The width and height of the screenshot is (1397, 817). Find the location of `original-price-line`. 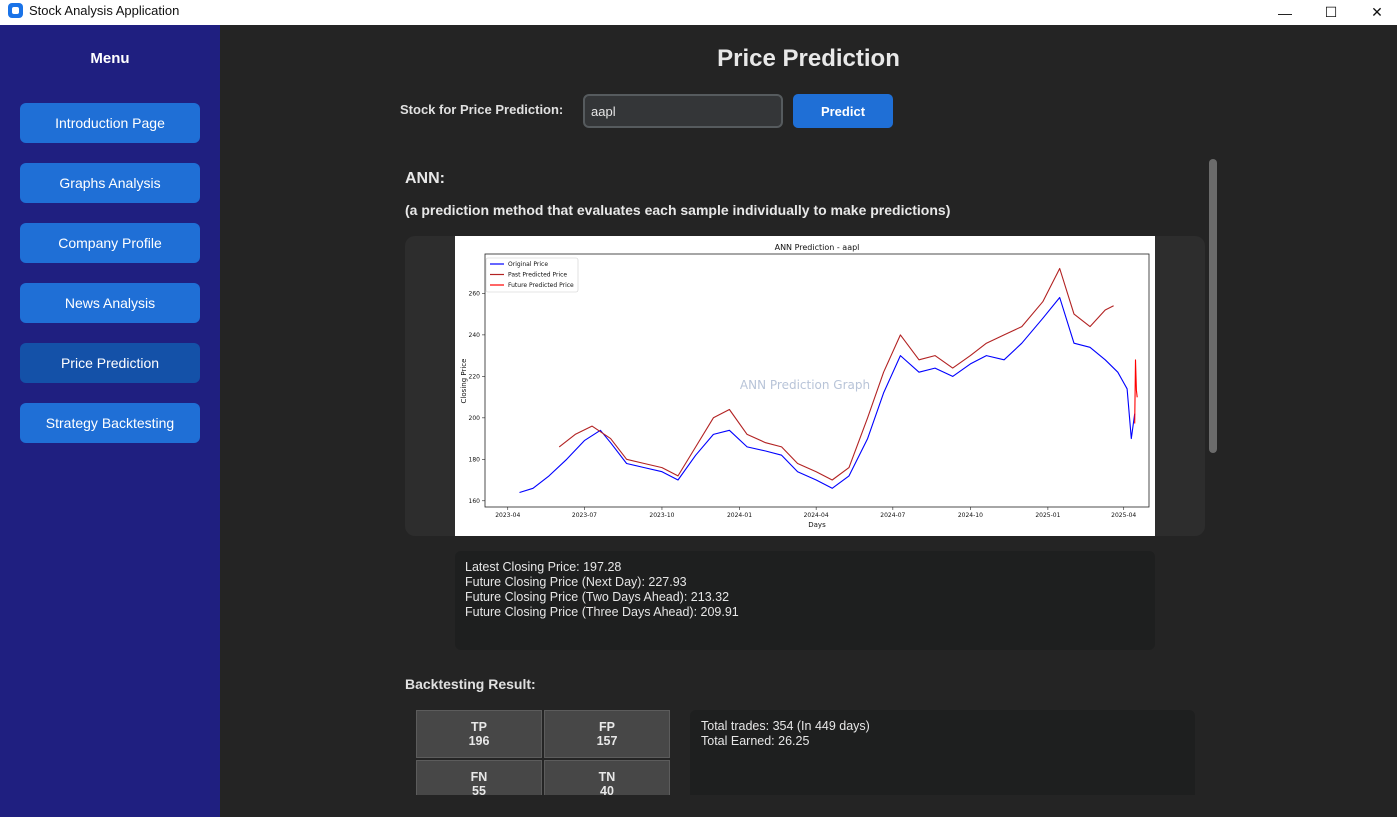

original-price-line is located at coordinates (827, 395).